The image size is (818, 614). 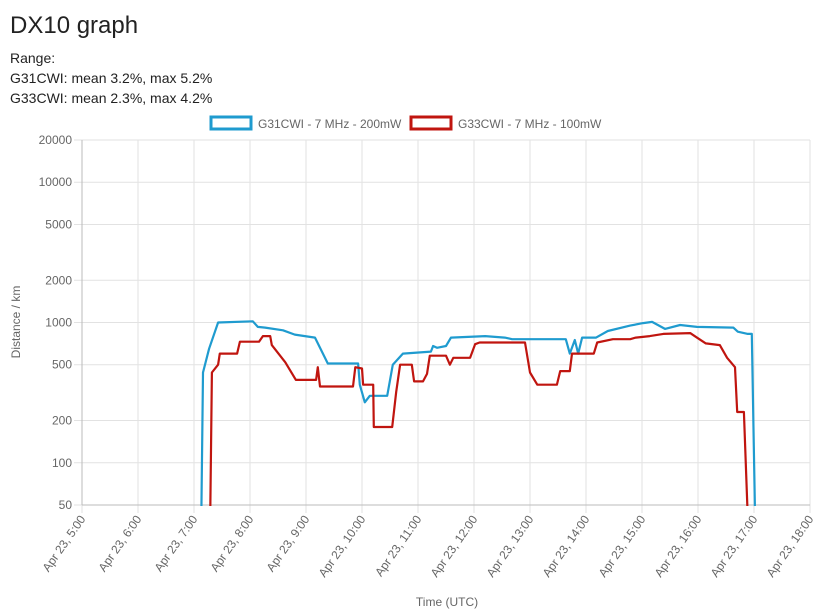 I want to click on x-tick-label: Apr 23, 16:00, so click(x=678, y=545).